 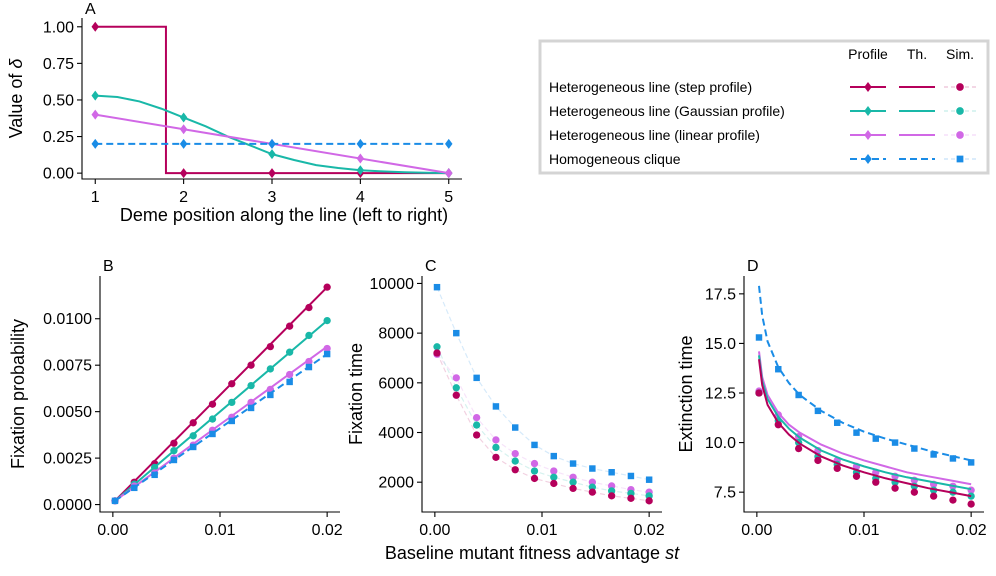 I want to click on panel-c-xtick-label: 0.02, so click(x=649, y=530).